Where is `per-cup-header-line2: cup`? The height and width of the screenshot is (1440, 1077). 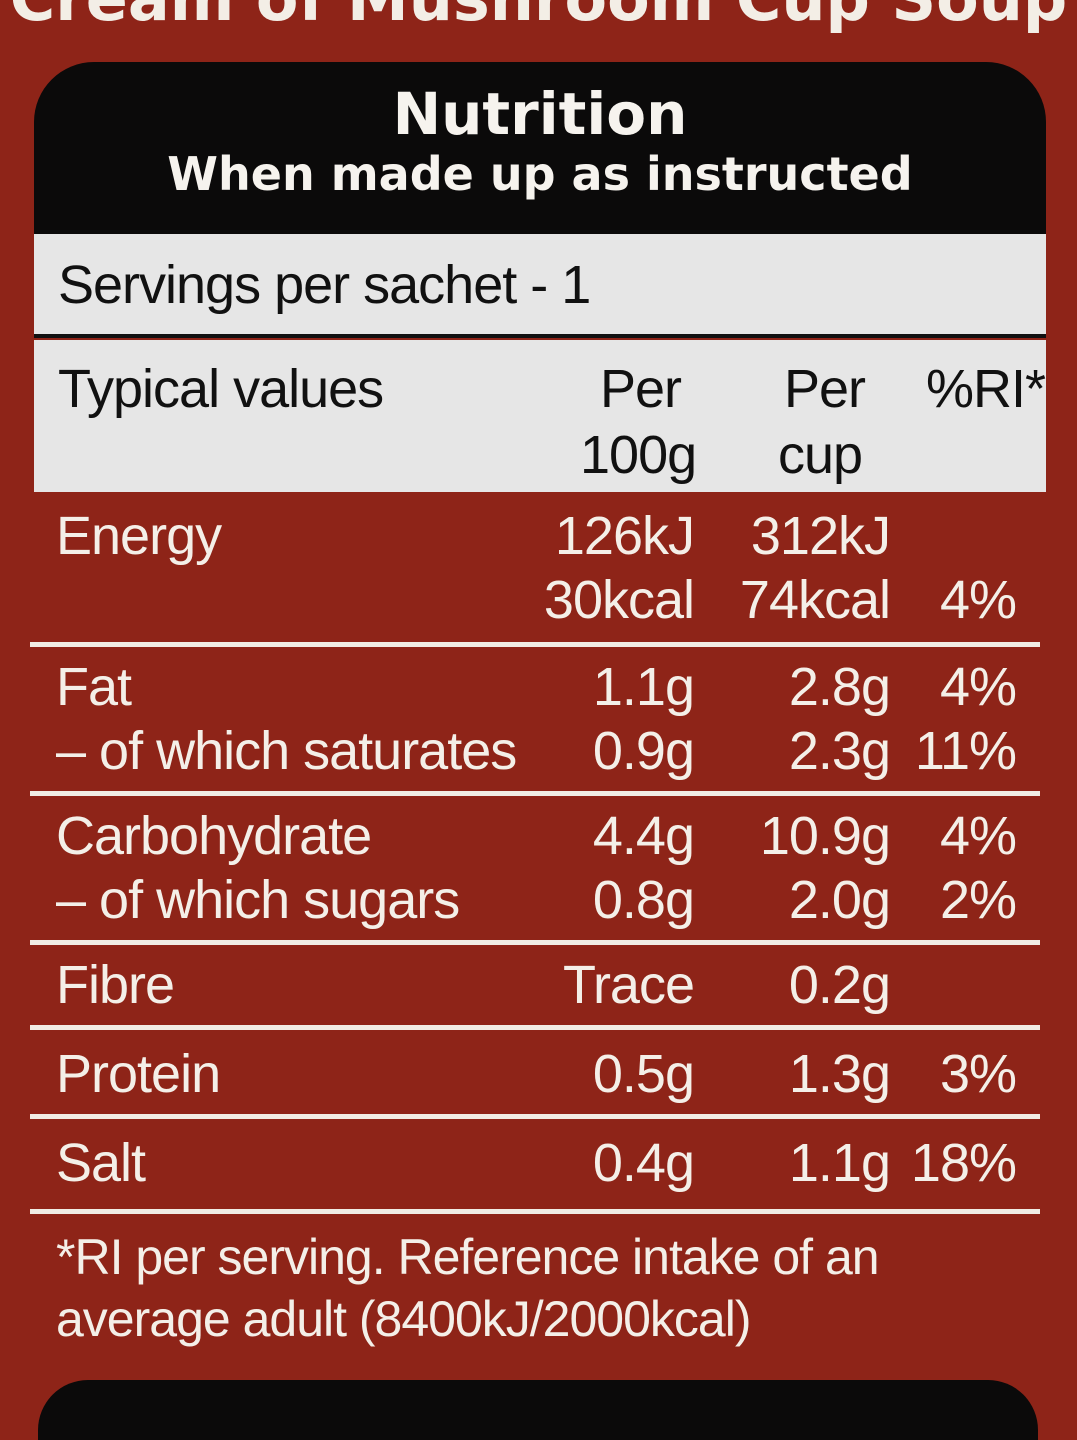
per-cup-header-line2: cup is located at coordinates (820, 455).